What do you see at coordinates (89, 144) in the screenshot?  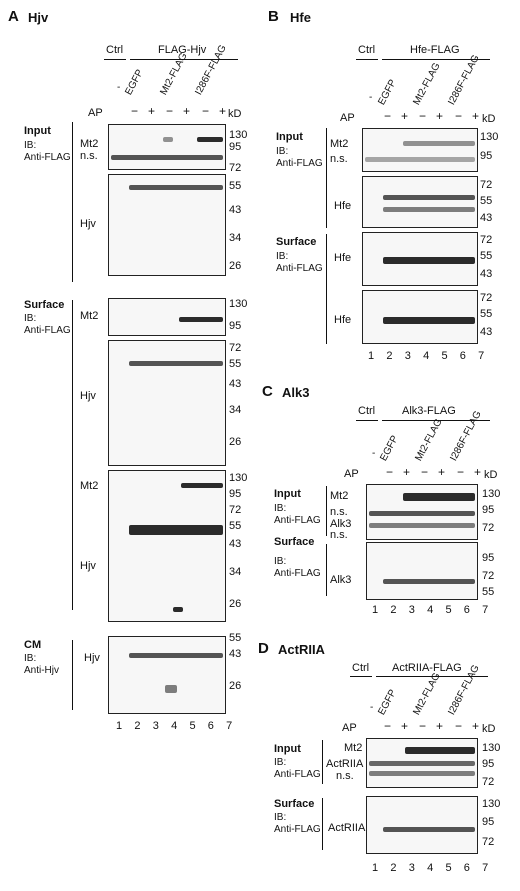 I see `a-mt2: Mt2` at bounding box center [89, 144].